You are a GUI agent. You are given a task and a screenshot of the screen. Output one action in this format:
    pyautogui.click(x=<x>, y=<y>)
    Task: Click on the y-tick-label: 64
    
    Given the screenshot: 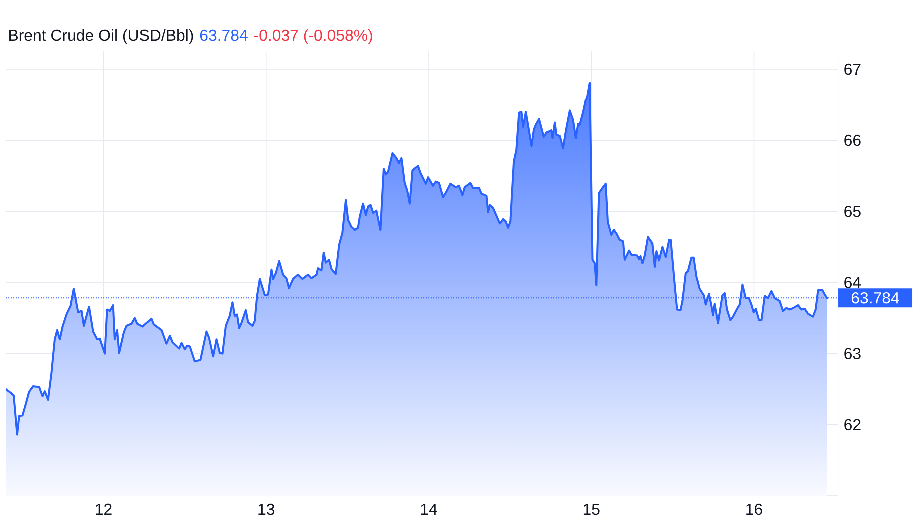 What is the action you would take?
    pyautogui.click(x=853, y=282)
    